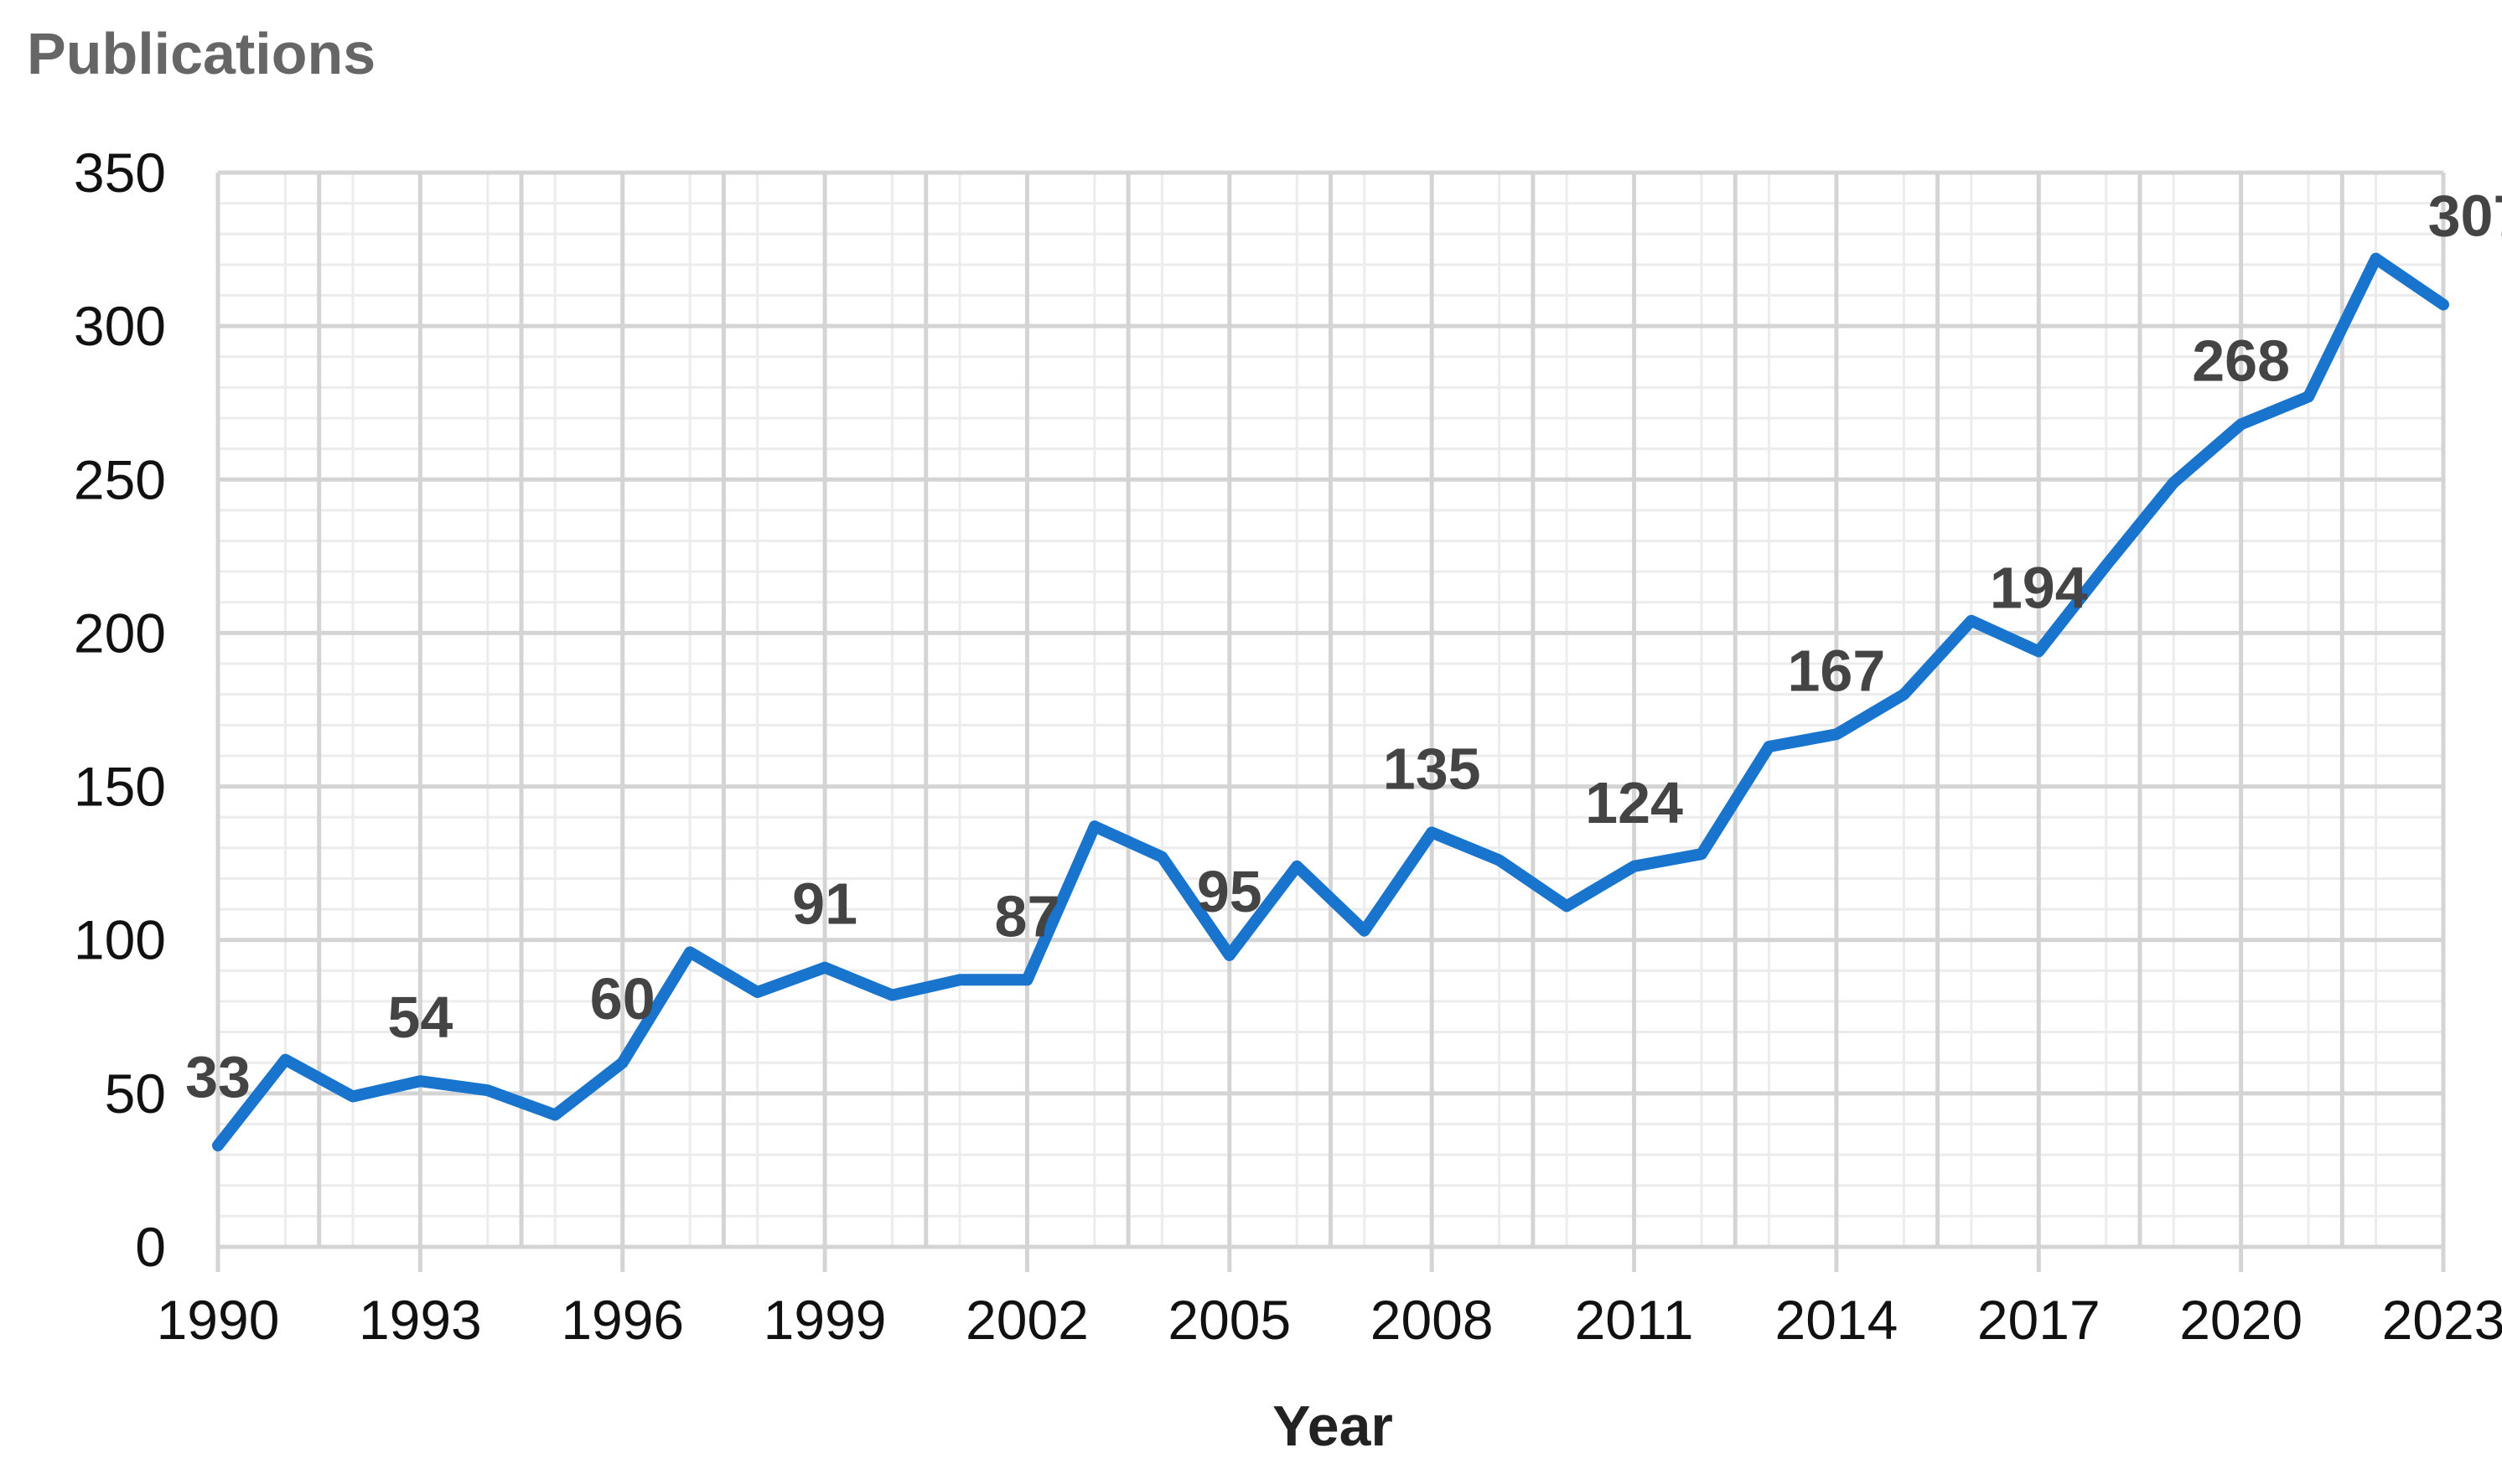 The height and width of the screenshot is (1484, 2502). What do you see at coordinates (2241, 361) in the screenshot?
I see `data-label: 268` at bounding box center [2241, 361].